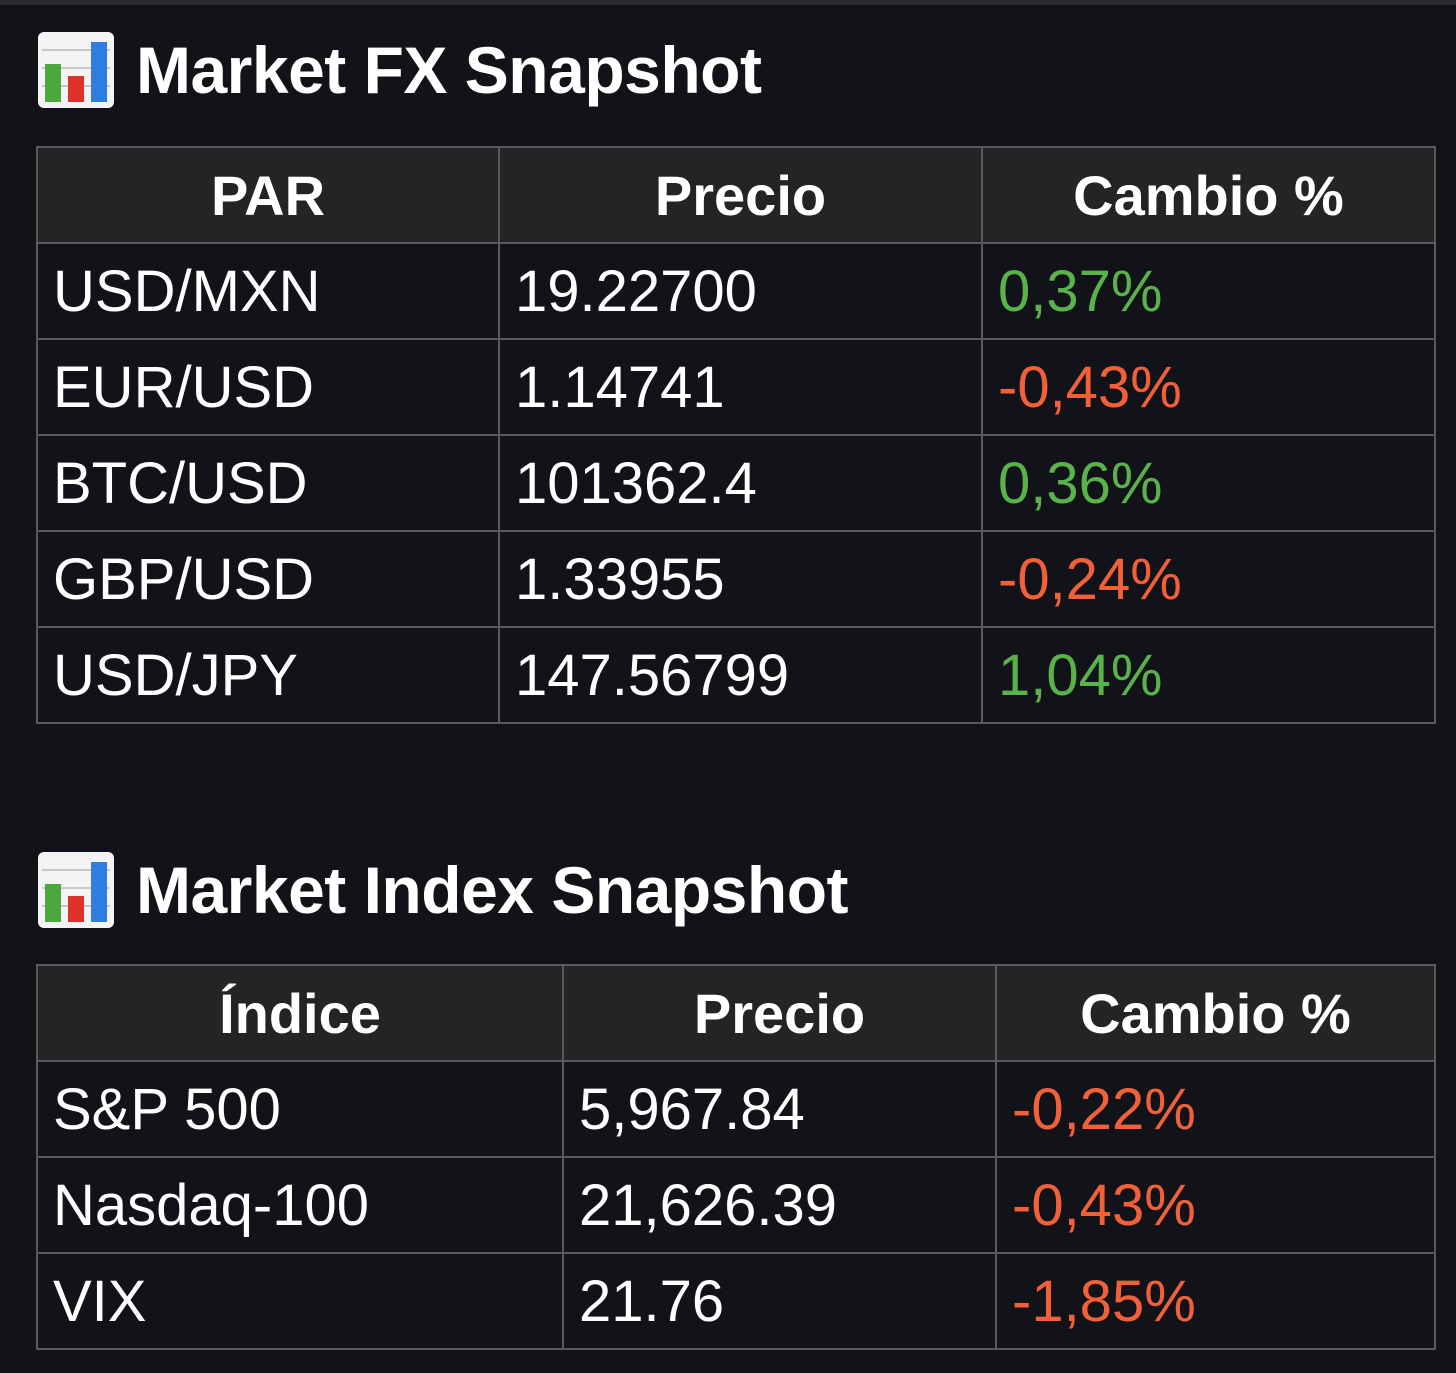  What do you see at coordinates (300, 1205) in the screenshot?
I see `index-name: Nasdaq-100` at bounding box center [300, 1205].